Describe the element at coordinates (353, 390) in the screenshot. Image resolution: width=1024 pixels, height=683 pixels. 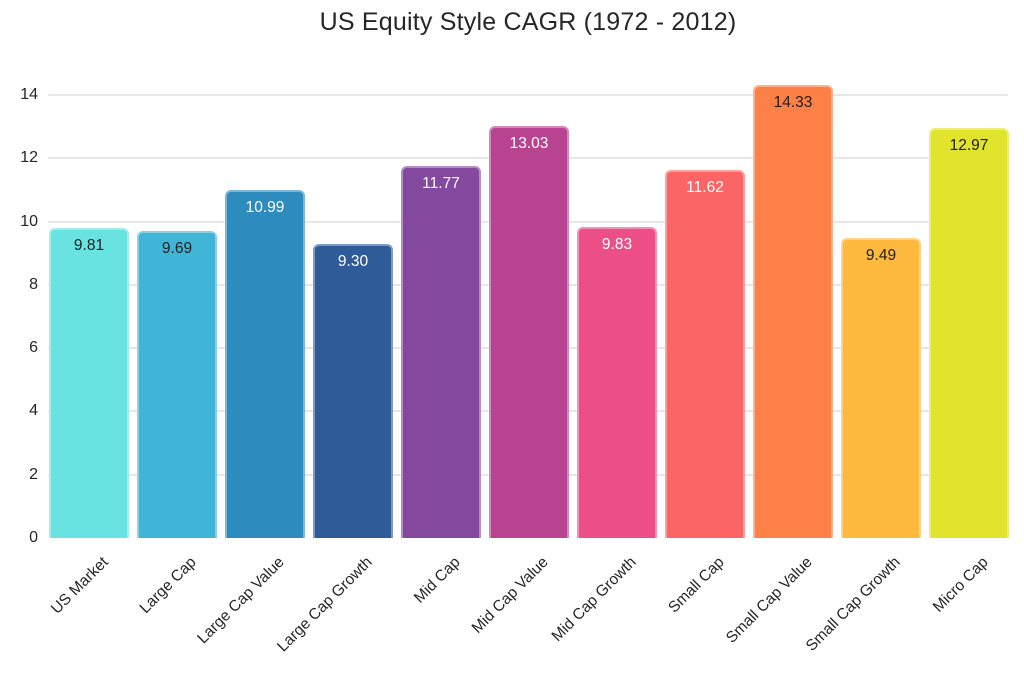
I see `bar-large-cap-growth: 9.30` at that location.